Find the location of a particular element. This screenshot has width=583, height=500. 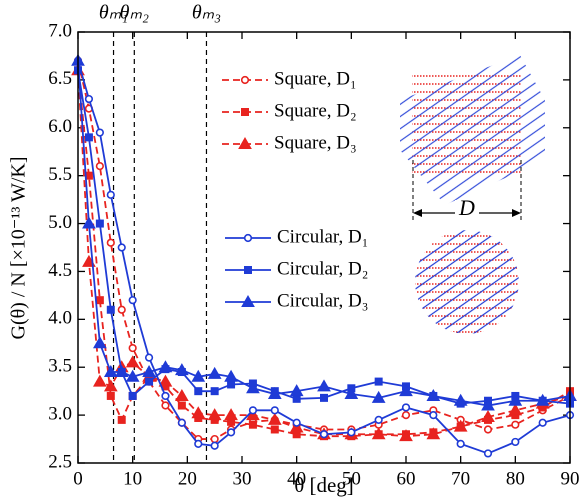

inset: D is located at coordinates (472, 194).